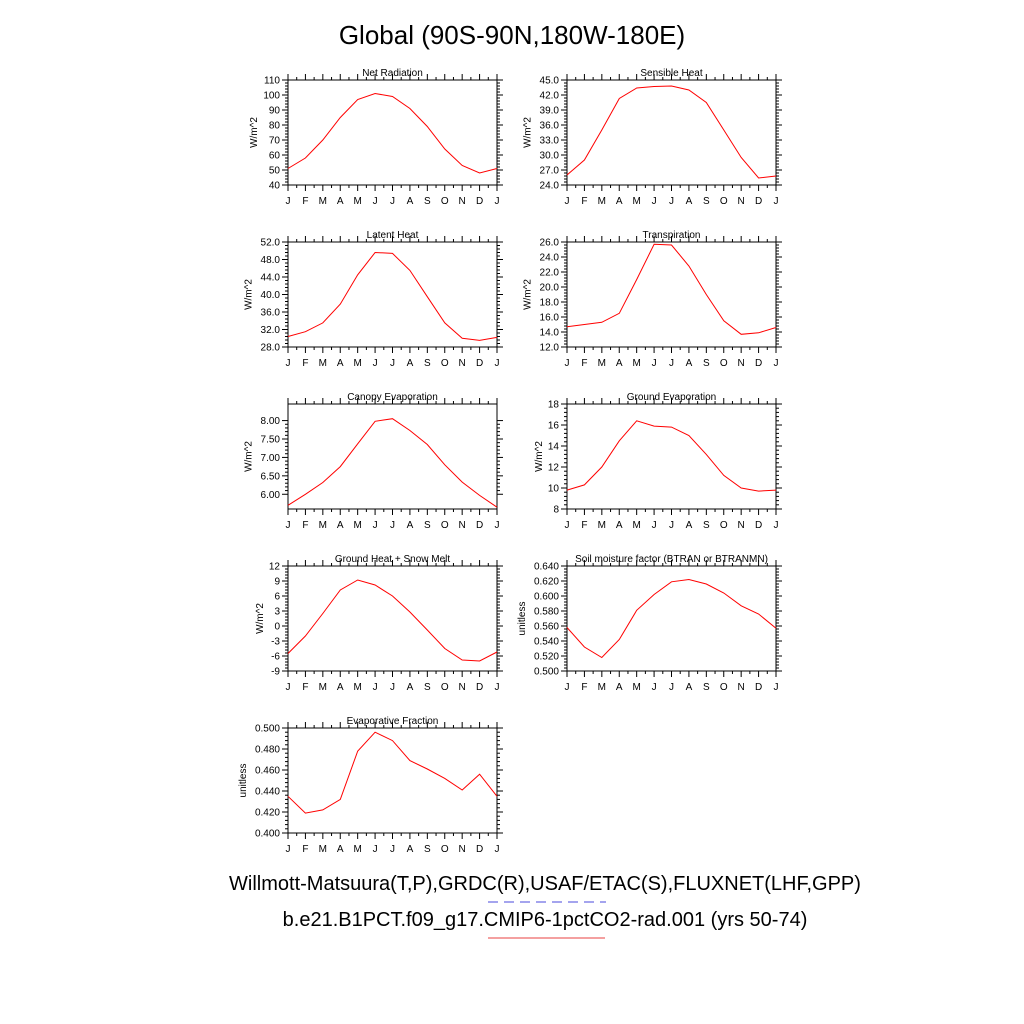 The image size is (1024, 1024). What do you see at coordinates (393, 235) in the screenshot?
I see `panel-title: Latent Heat` at bounding box center [393, 235].